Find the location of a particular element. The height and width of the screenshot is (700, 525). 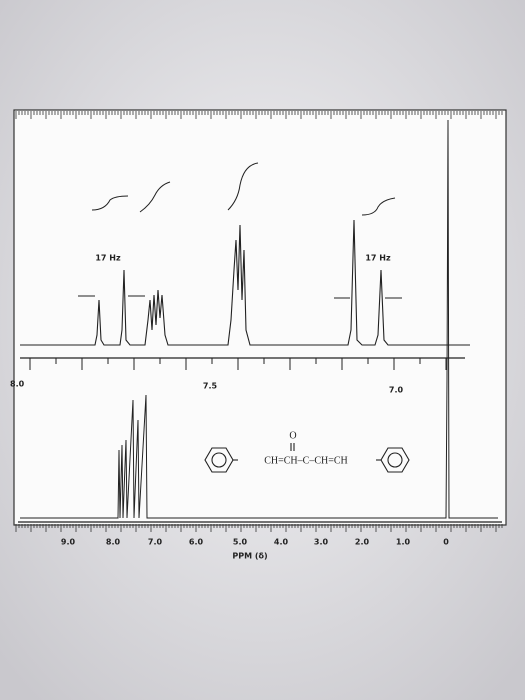

coupling-arrows is located at coordinates (240, 297).